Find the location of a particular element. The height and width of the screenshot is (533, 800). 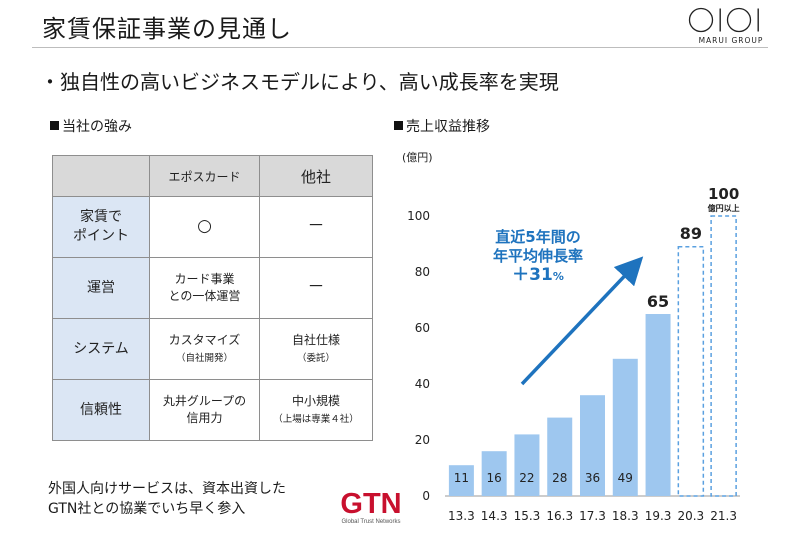

header-epos: エポスカード is located at coordinates (204, 176).